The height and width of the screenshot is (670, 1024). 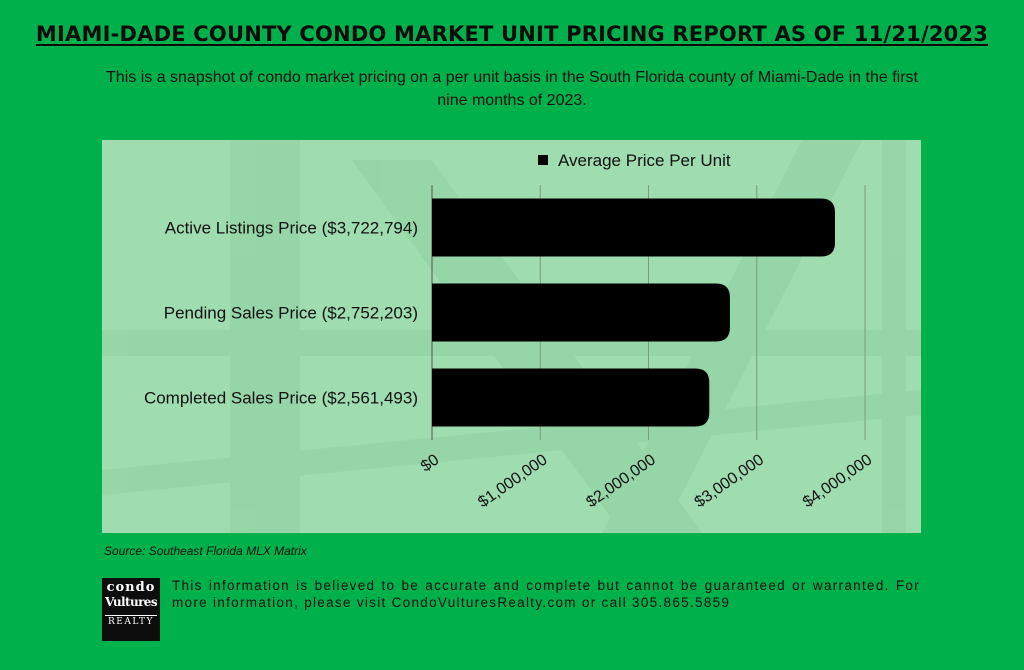 I want to click on logo-line-realty: REALTY, so click(x=131, y=621).